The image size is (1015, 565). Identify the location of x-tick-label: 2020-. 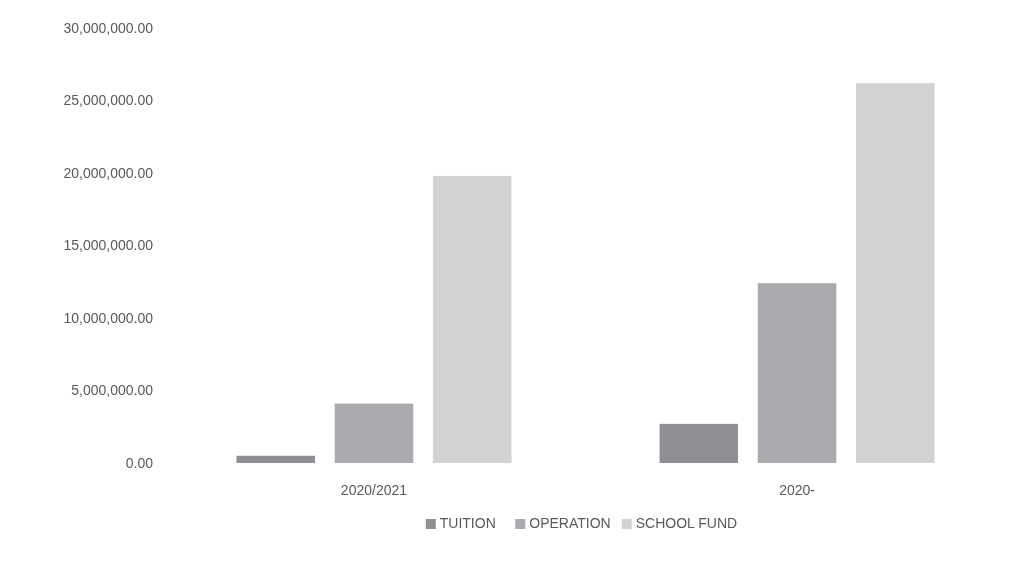
(797, 490).